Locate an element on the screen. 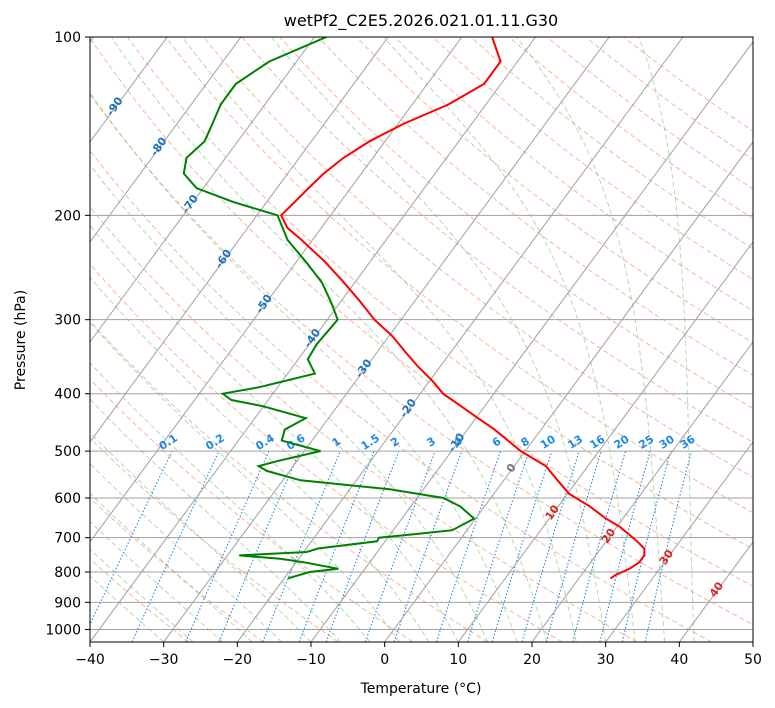 The height and width of the screenshot is (708, 775). y-tick-label: 200 is located at coordinates (67, 216).